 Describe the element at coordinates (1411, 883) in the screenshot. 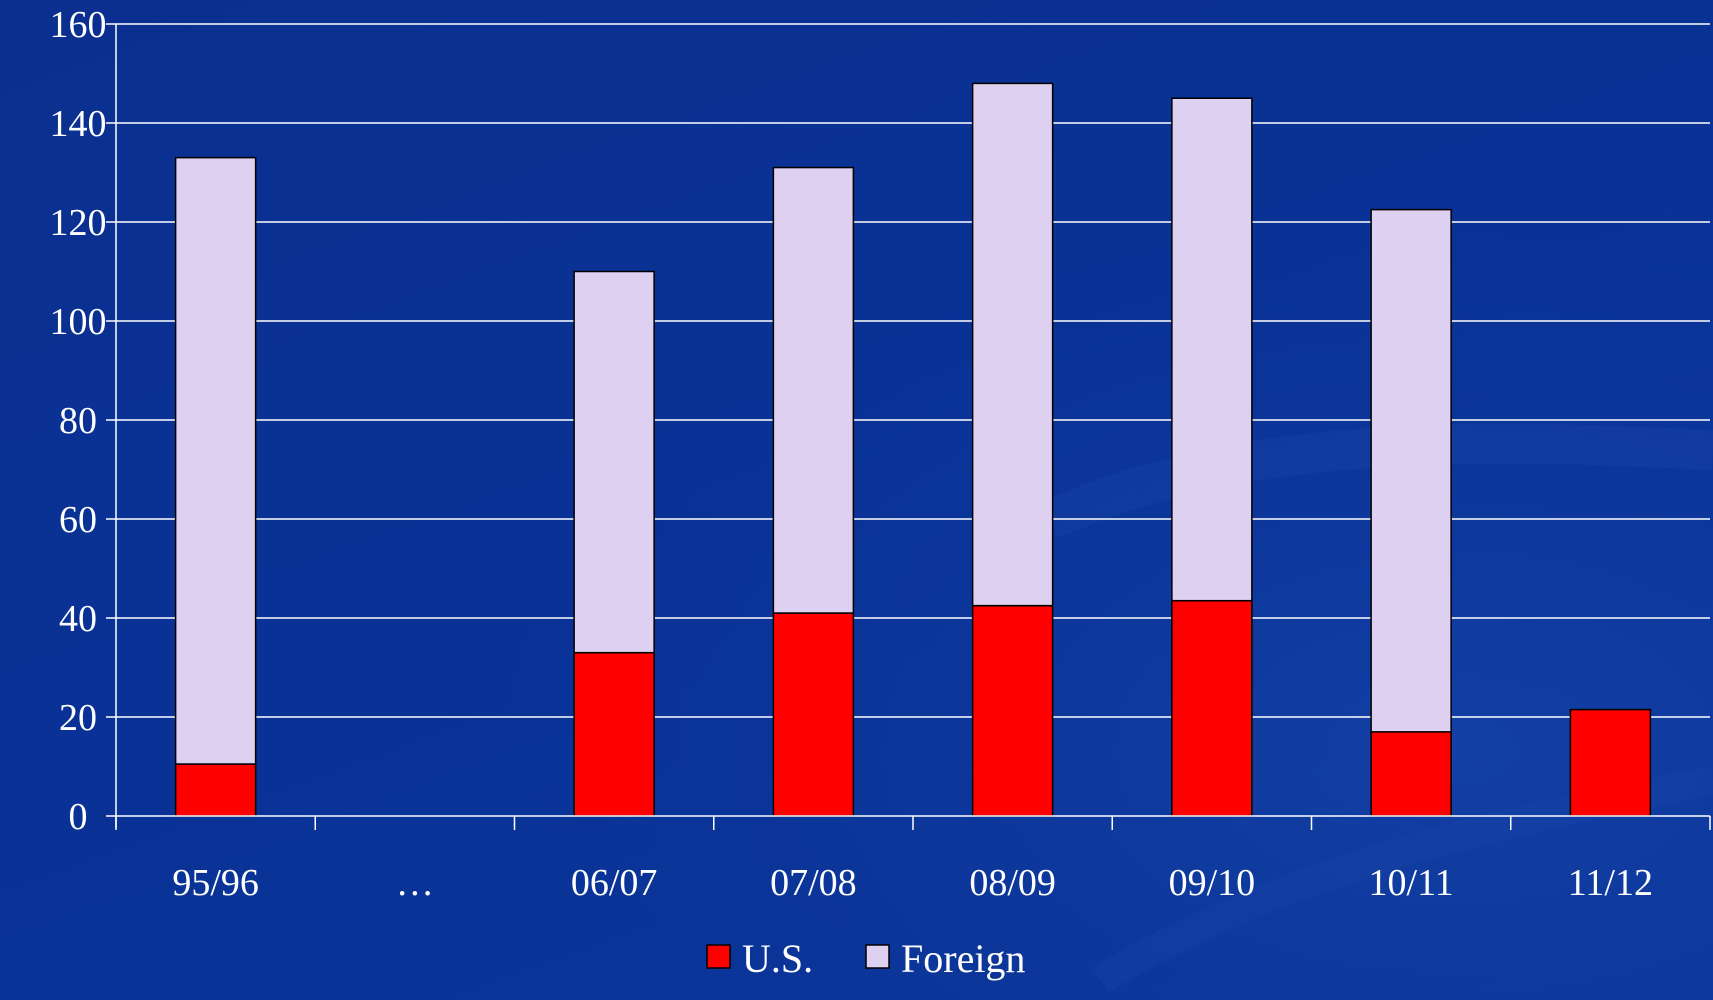

I see `x-tick-label: 10/11` at that location.